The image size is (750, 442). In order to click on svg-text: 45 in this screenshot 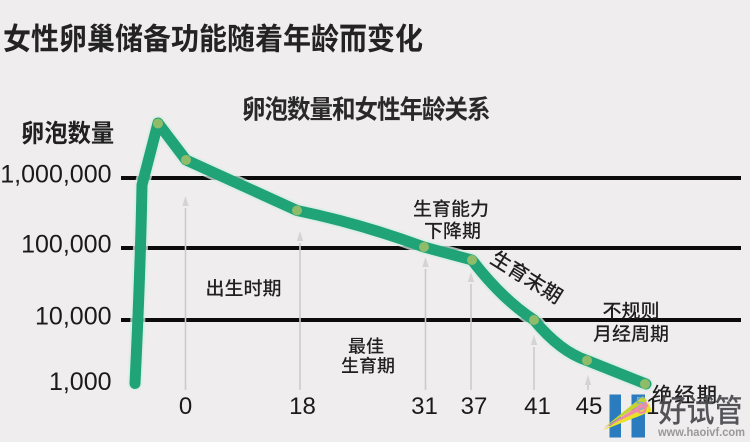, I will do `click(589, 406)`.